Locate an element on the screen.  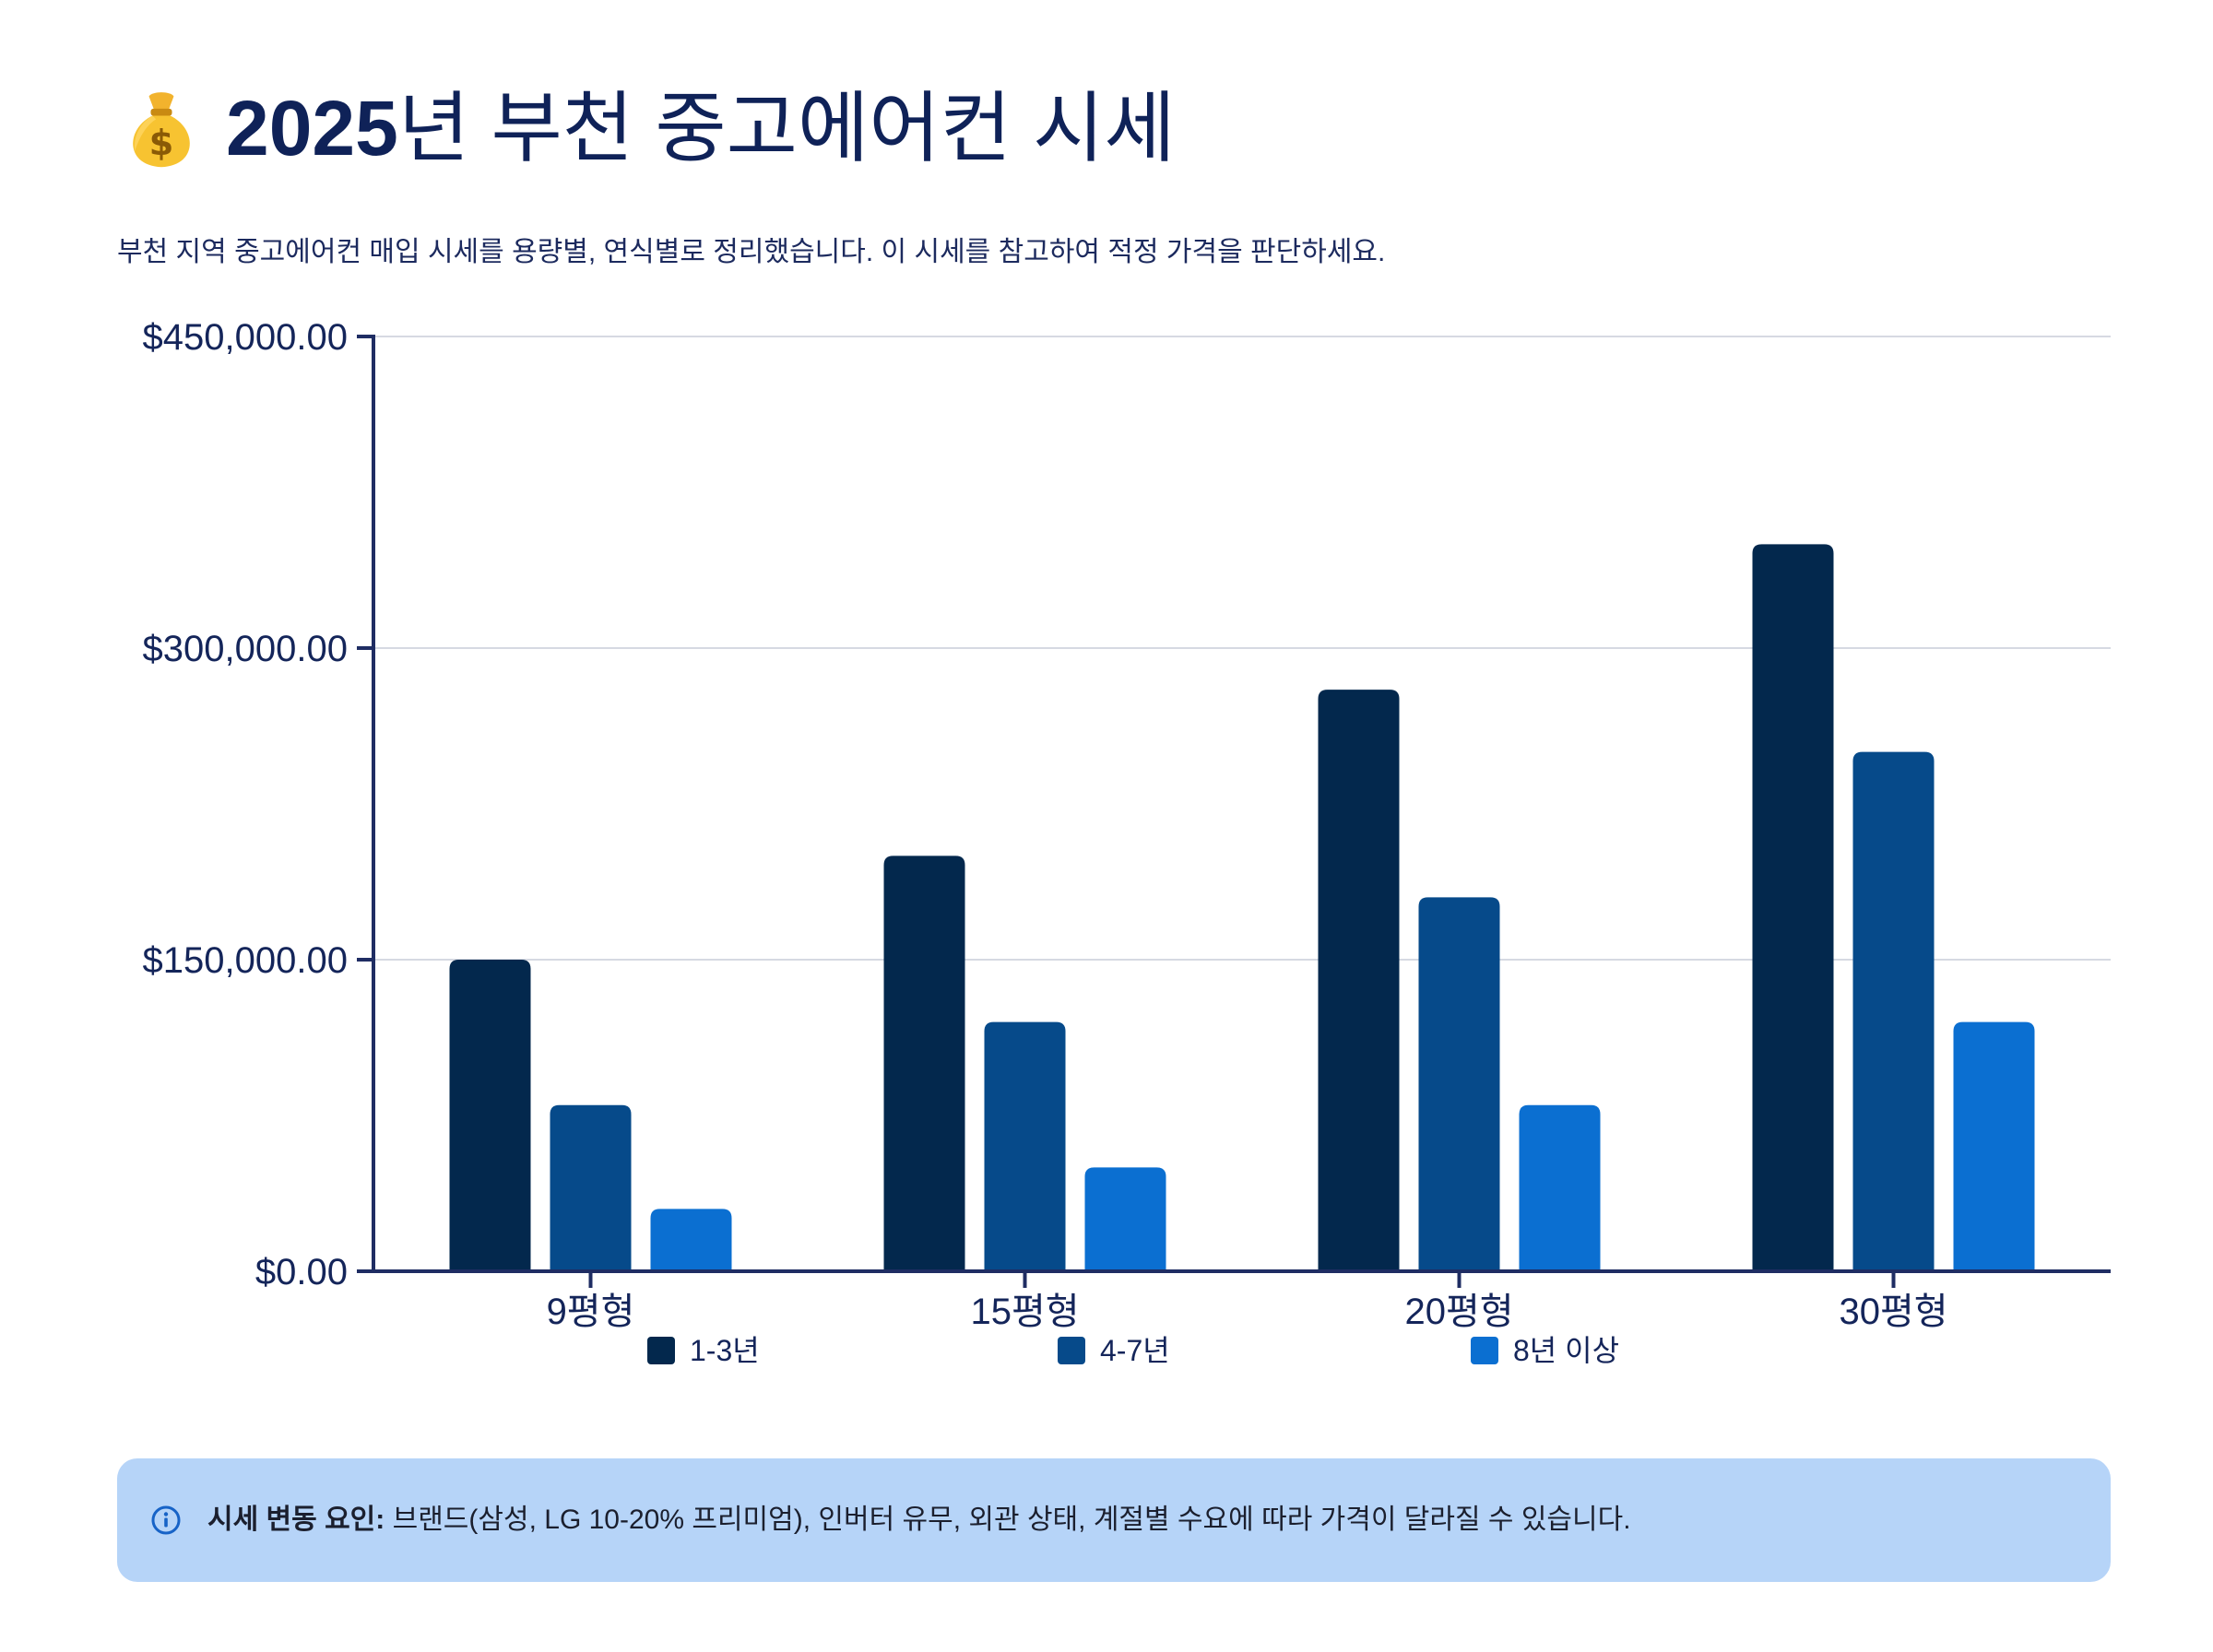
y-tick-label: $0.00 is located at coordinates (301, 1272).